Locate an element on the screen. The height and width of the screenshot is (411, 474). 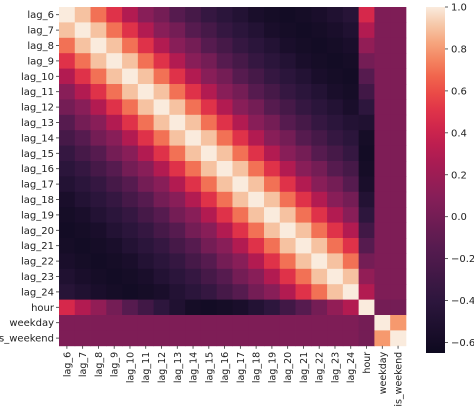
heatmap-cell-lag_15-weekday is located at coordinates (382, 153).